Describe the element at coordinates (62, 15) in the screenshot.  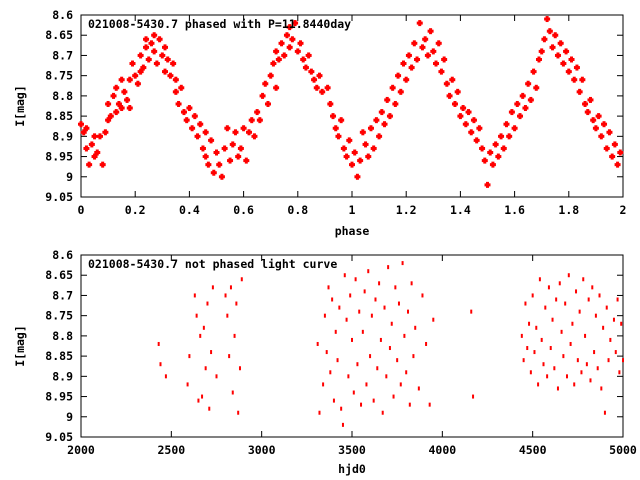
I see `y-tick-label: 8.6` at that location.